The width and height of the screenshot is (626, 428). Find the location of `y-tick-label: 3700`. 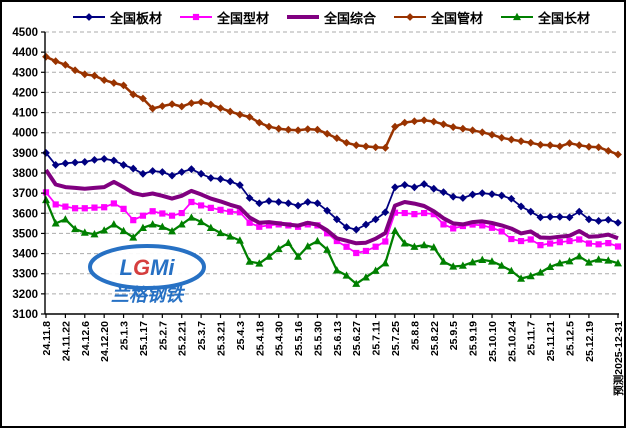

y-tick-label: 3700 is located at coordinates (25, 194).